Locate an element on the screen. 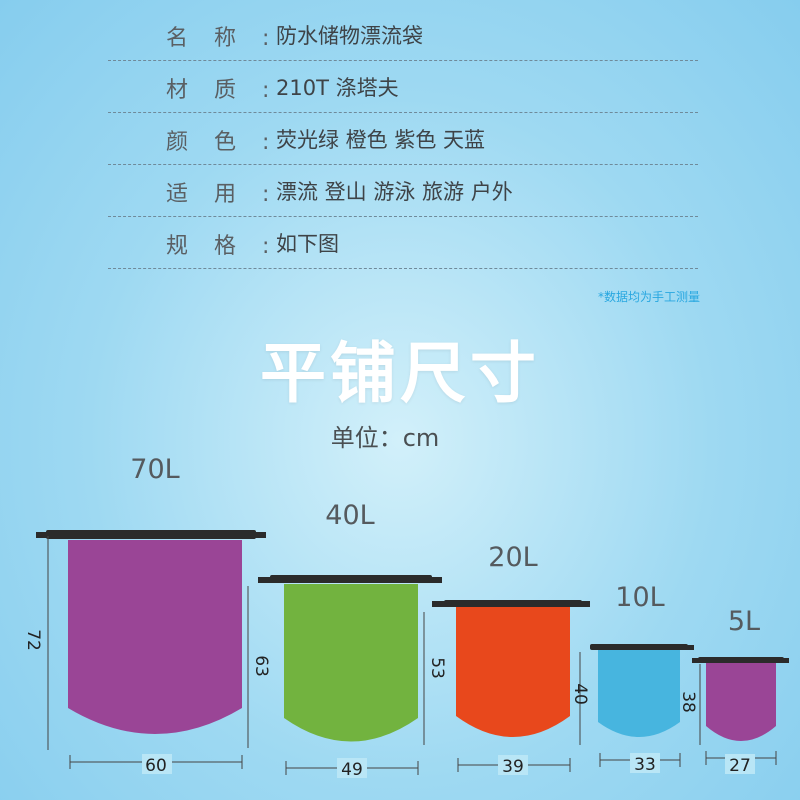 The width and height of the screenshot is (800, 800). bag-height: 72 is located at coordinates (33, 640).